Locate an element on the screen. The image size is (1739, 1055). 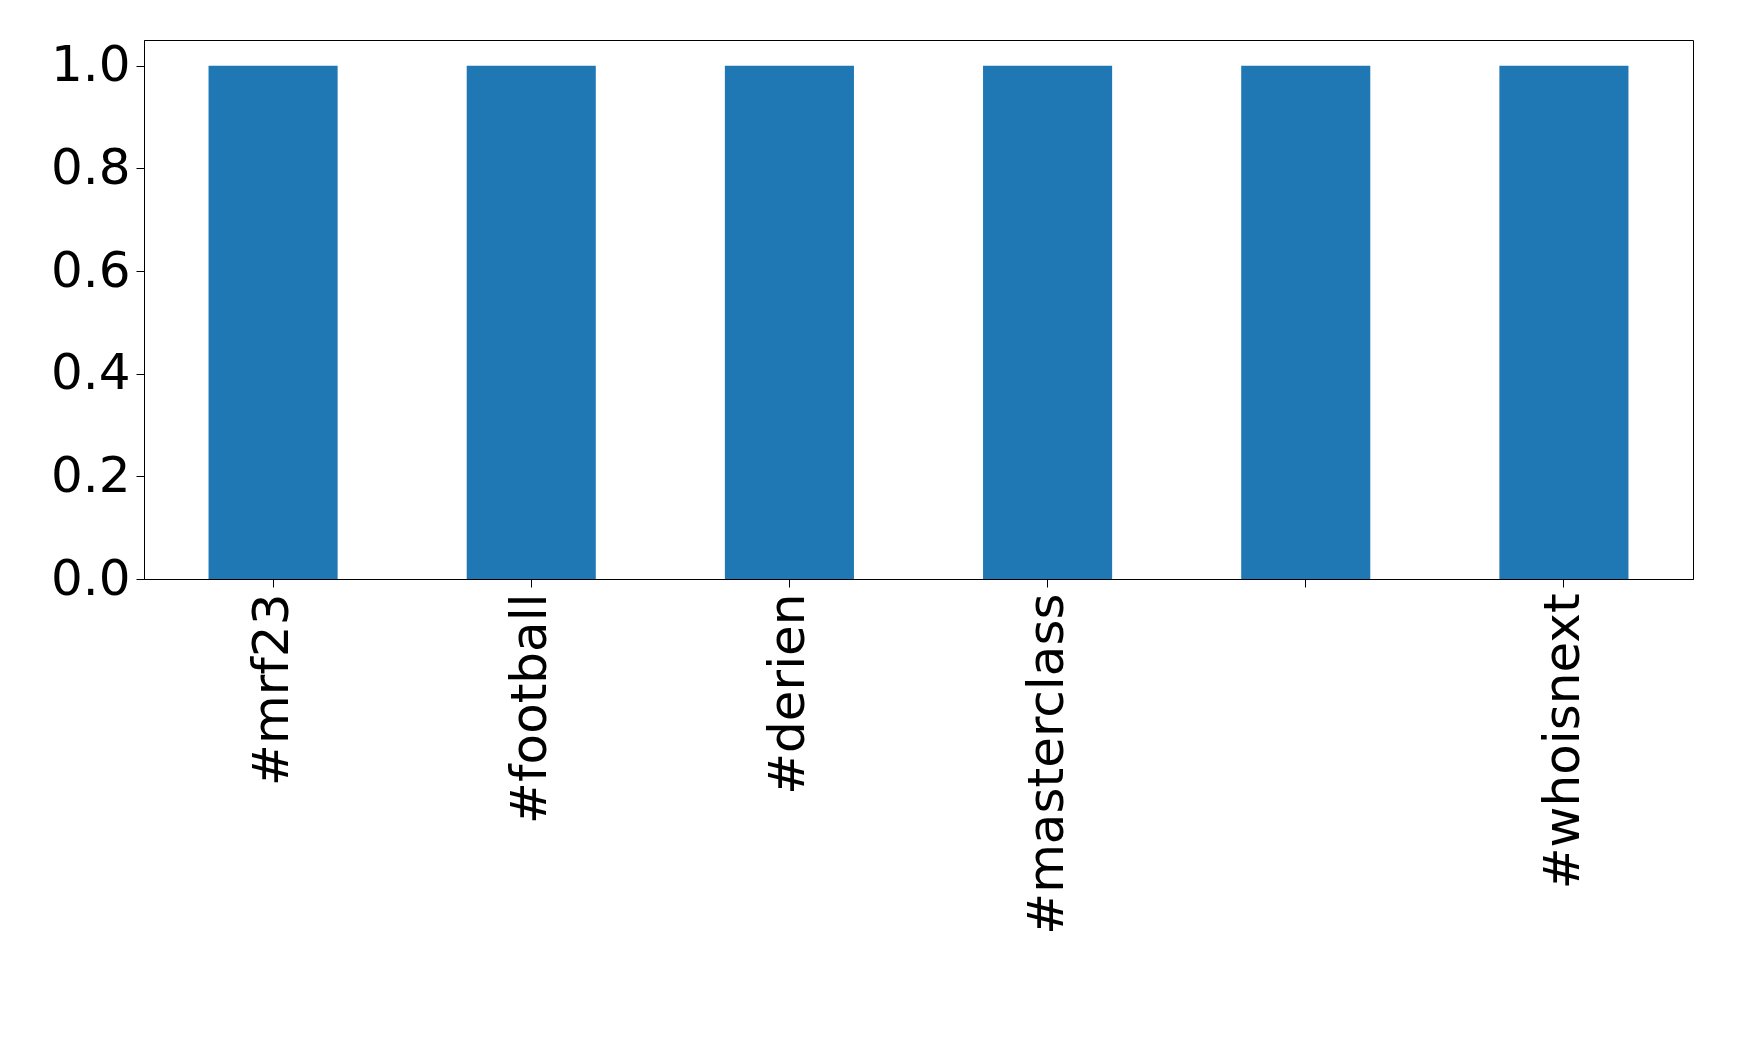
y-tick-label: 1.0 is located at coordinates (90, 64).